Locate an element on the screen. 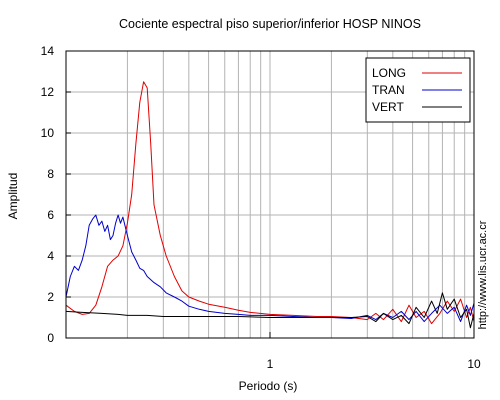 The height and width of the screenshot is (400, 500). y-tick-label: 4 is located at coordinates (50, 256).